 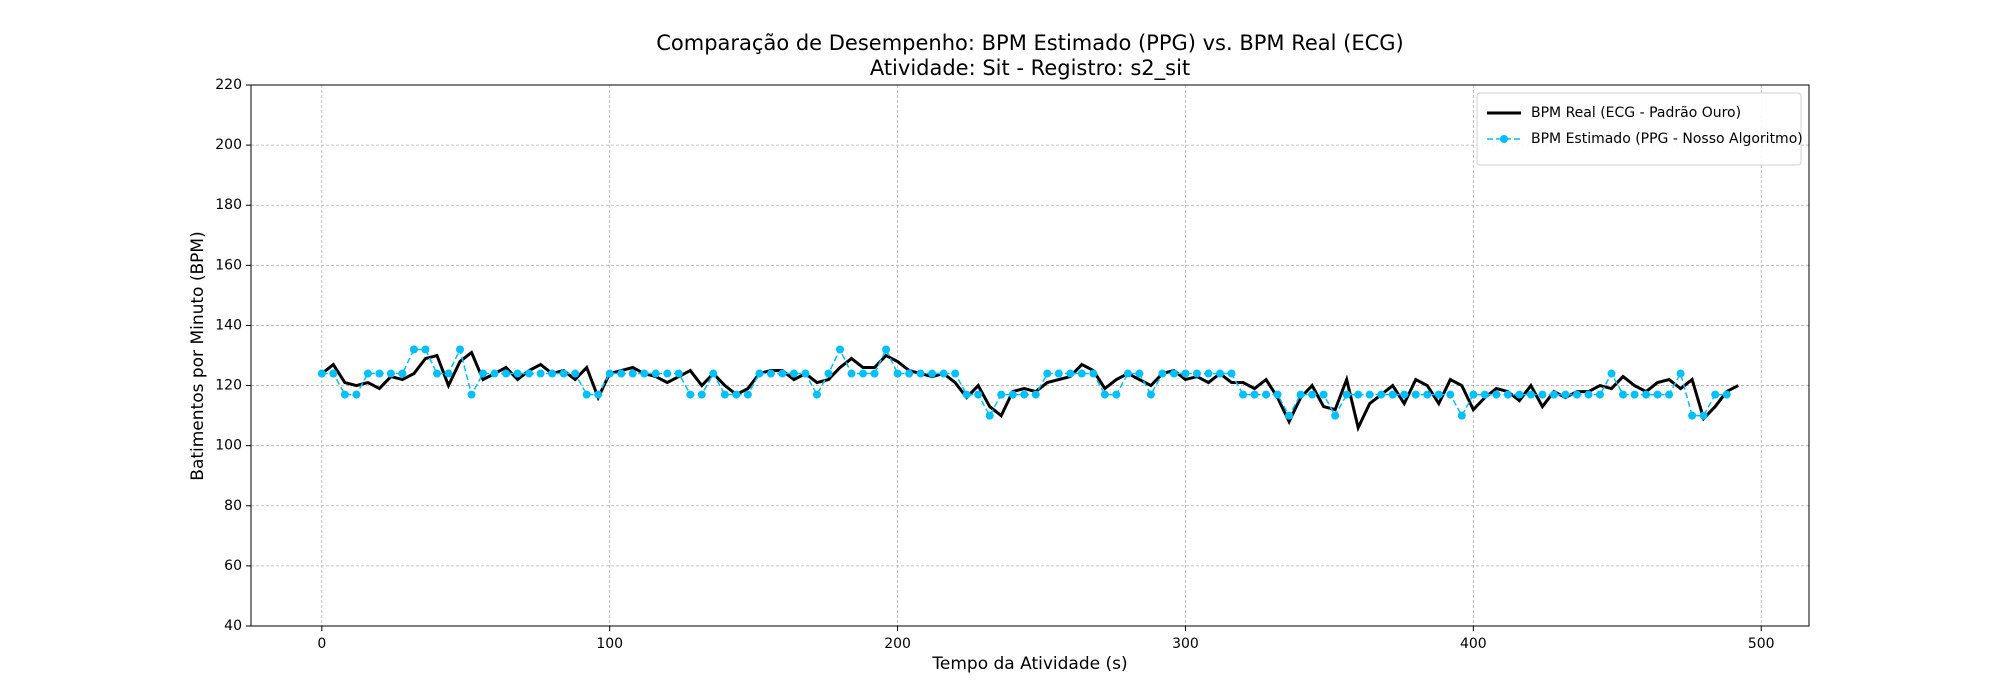 I want to click on x-tick-label: 300, so click(x=1185, y=644).